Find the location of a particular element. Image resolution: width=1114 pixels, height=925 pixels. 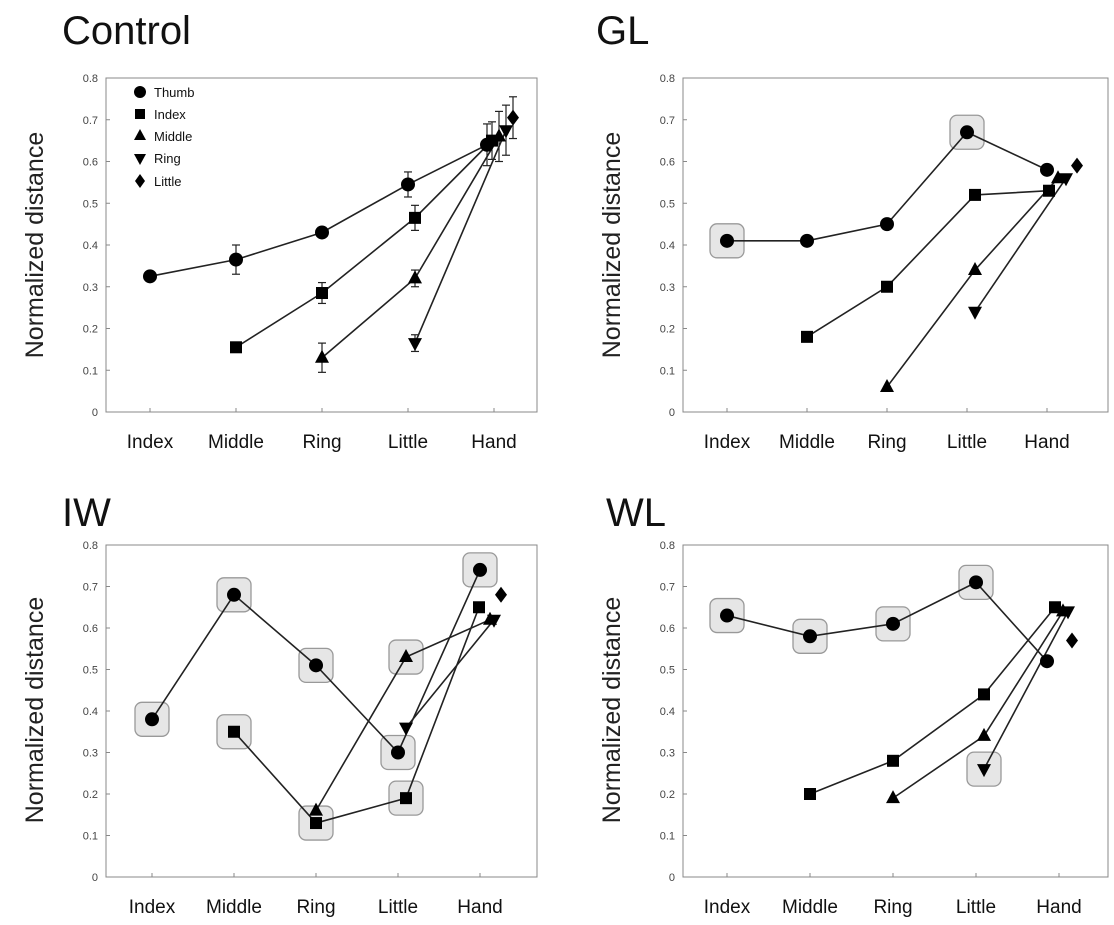

series-line-s1 is located at coordinates (932, 700).